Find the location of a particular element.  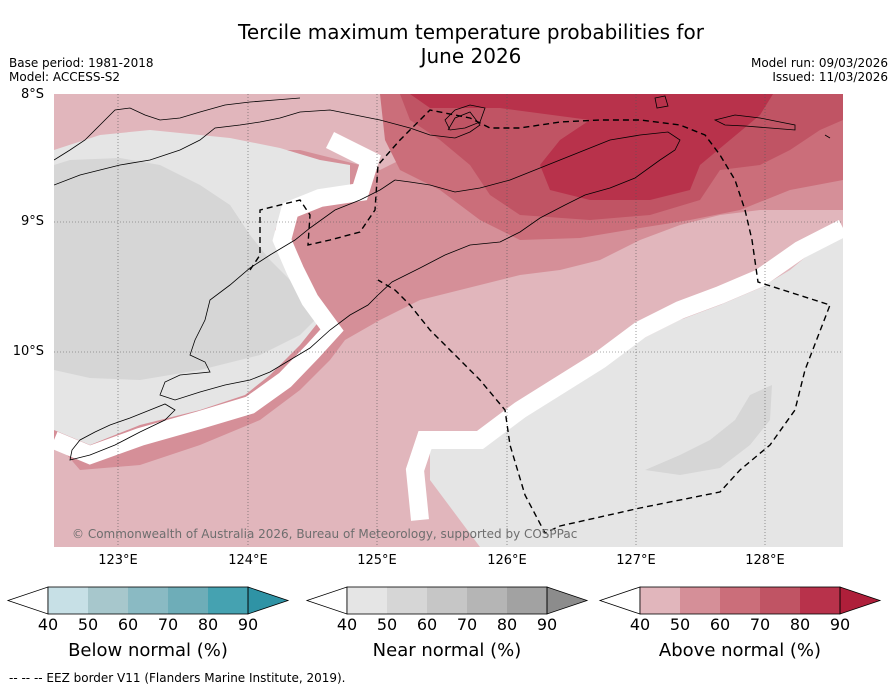

above-tick-40: 40 is located at coordinates (640, 624).